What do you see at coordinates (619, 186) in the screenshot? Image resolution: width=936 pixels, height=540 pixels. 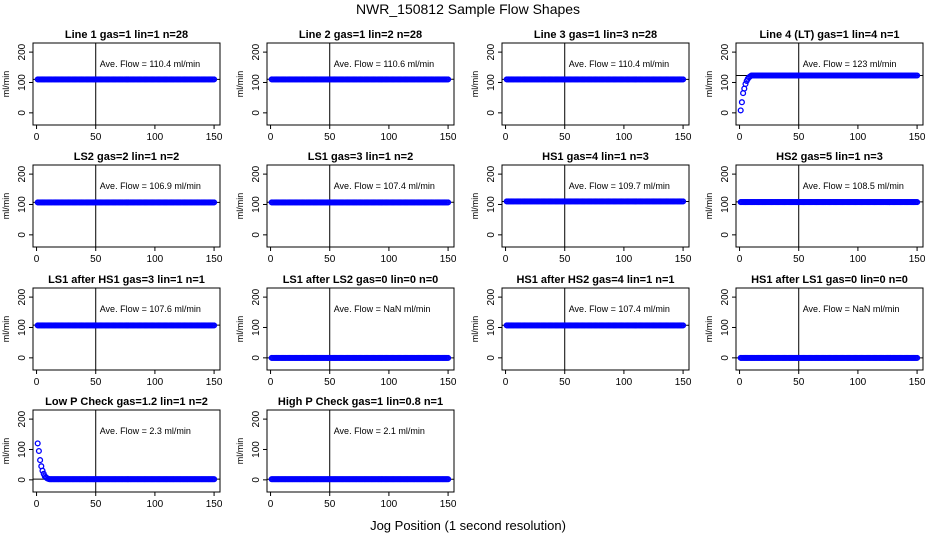 I see `average-flow-annotation: Ave. Flow = 109.7 ml/min` at bounding box center [619, 186].